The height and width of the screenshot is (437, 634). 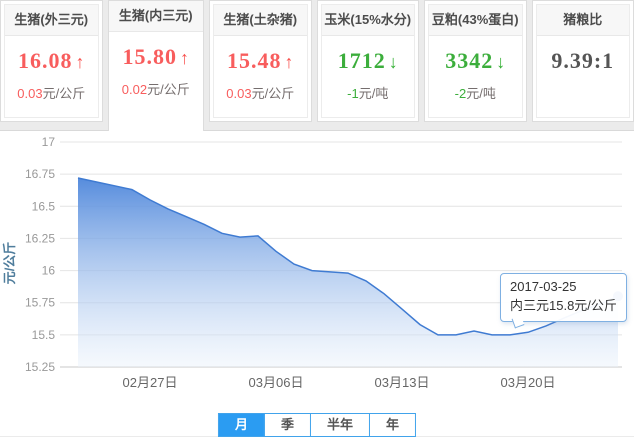 What do you see at coordinates (475, 20) in the screenshot?
I see `card-title: 豆粕(43%蛋白)` at bounding box center [475, 20].